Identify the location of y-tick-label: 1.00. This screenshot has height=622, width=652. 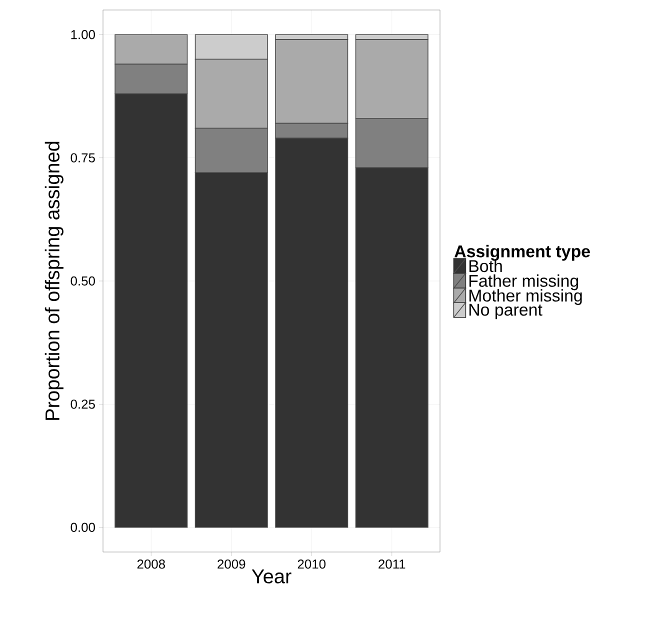
(83, 35).